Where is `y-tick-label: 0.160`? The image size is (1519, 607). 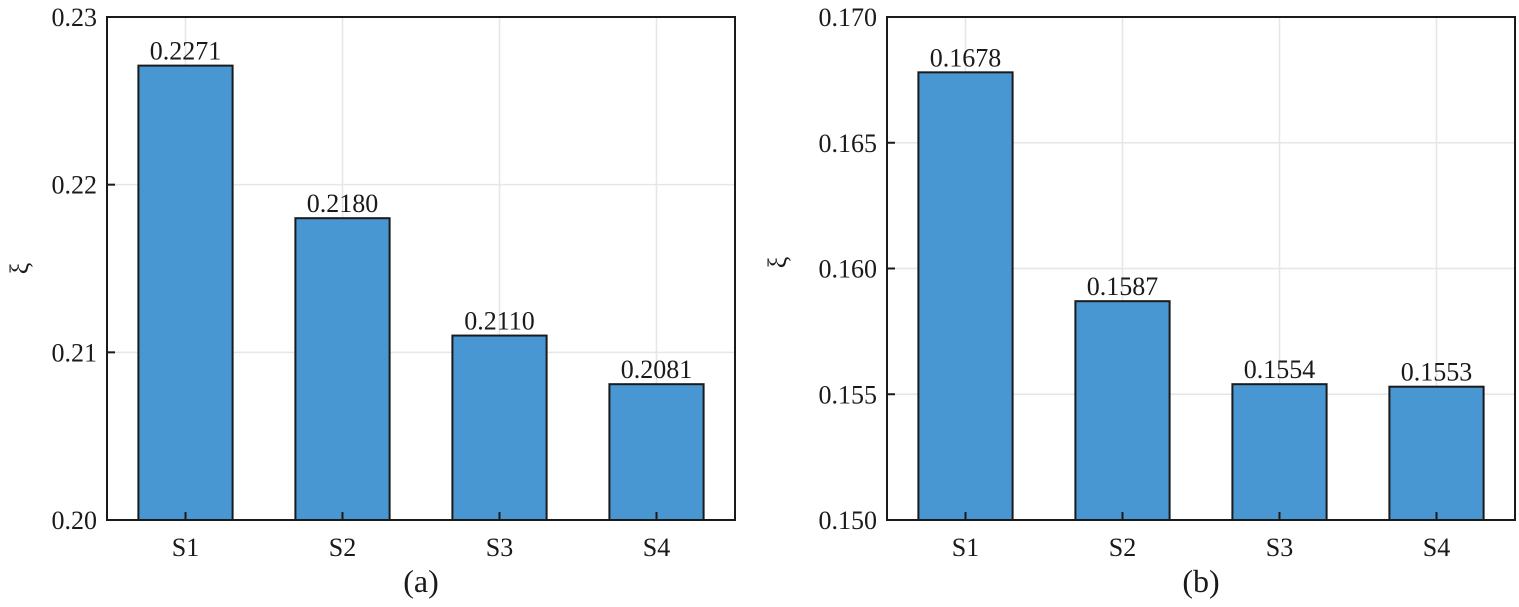
y-tick-label: 0.160 is located at coordinates (848, 269).